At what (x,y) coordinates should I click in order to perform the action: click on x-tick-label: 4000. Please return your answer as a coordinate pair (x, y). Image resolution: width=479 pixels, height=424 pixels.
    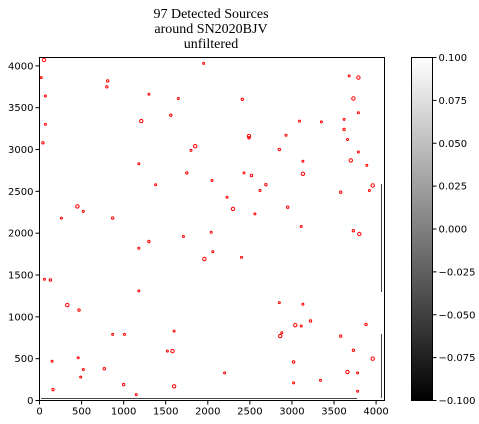
    Looking at the image, I should click on (375, 412).